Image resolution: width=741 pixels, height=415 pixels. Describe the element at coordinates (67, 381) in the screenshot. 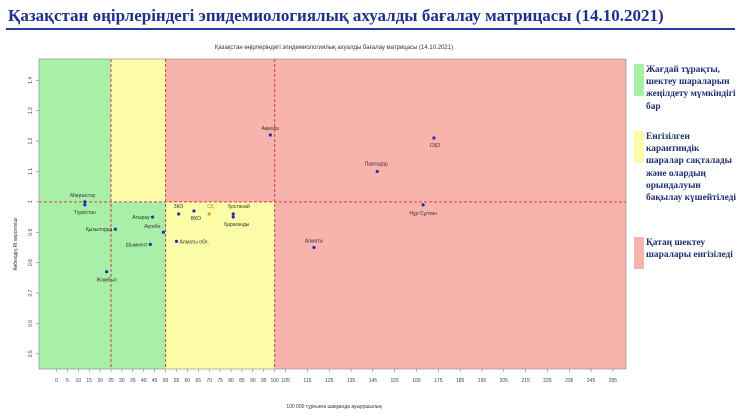

I see `x-tick-label-1: 5` at that location.